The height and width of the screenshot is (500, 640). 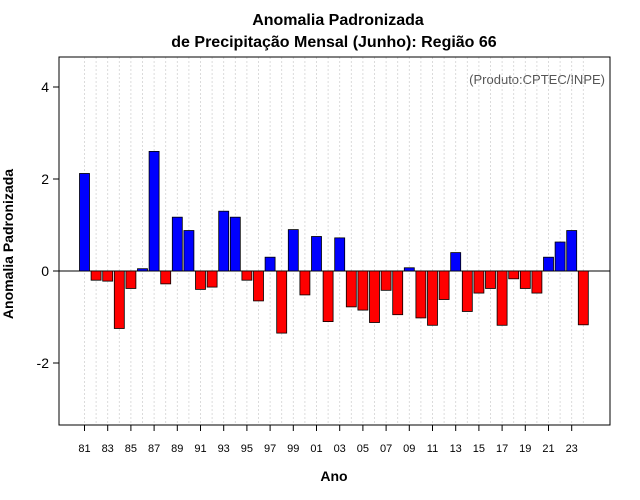 I want to click on bar-1987, so click(x=154, y=211).